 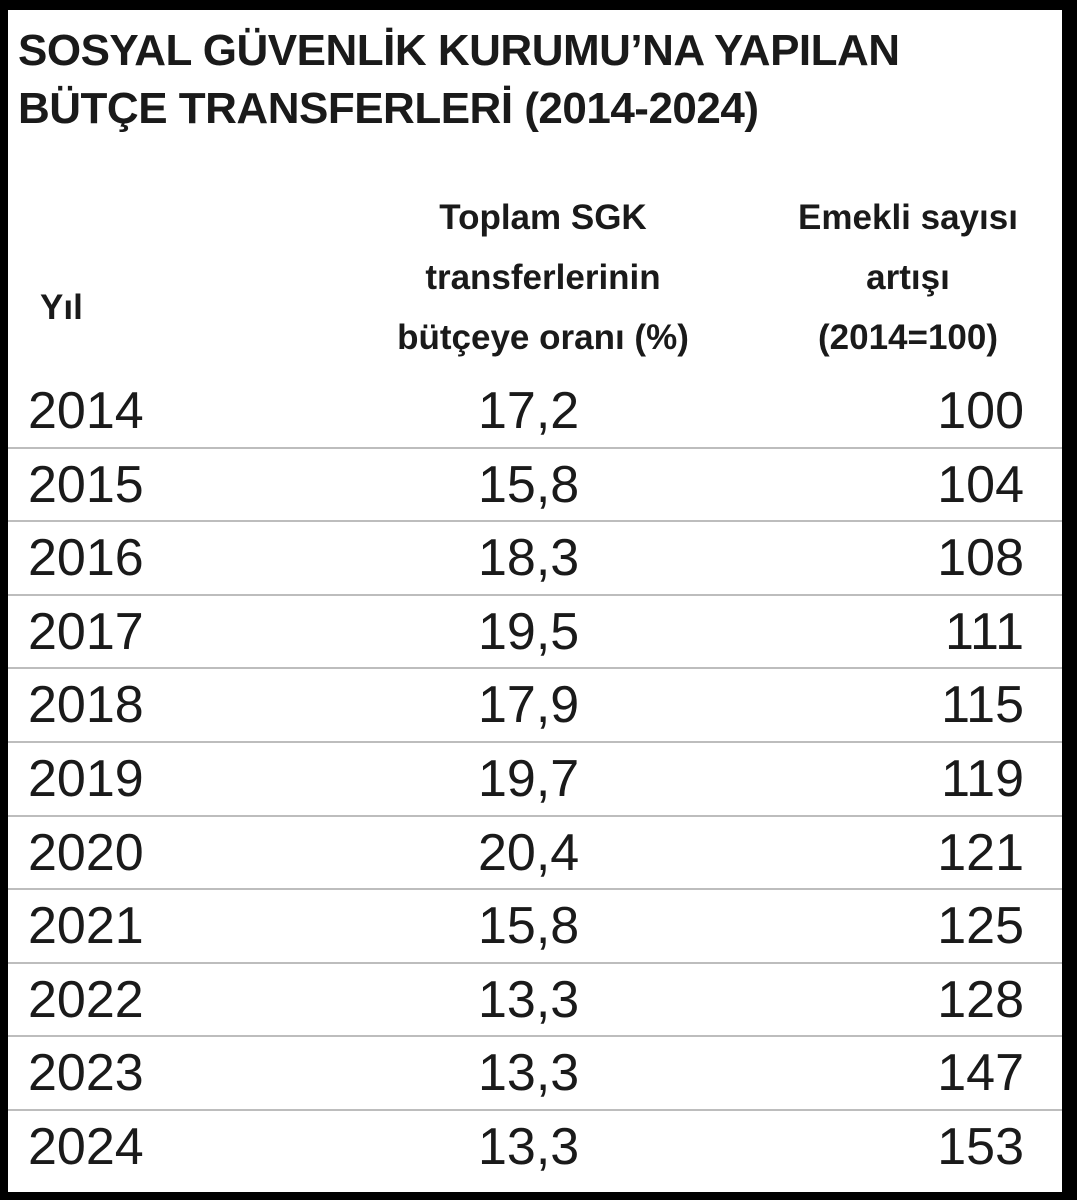 I want to click on table-row: 2016 18,3 108, so click(x=535, y=559).